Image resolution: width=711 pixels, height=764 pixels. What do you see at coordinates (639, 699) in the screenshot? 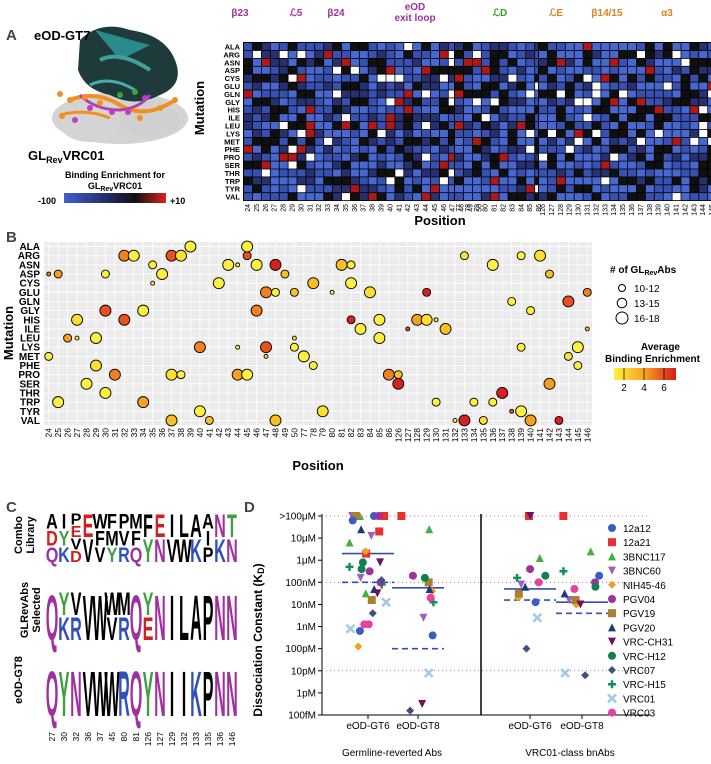
I see `kd-legend-label: VRC01` at bounding box center [639, 699].